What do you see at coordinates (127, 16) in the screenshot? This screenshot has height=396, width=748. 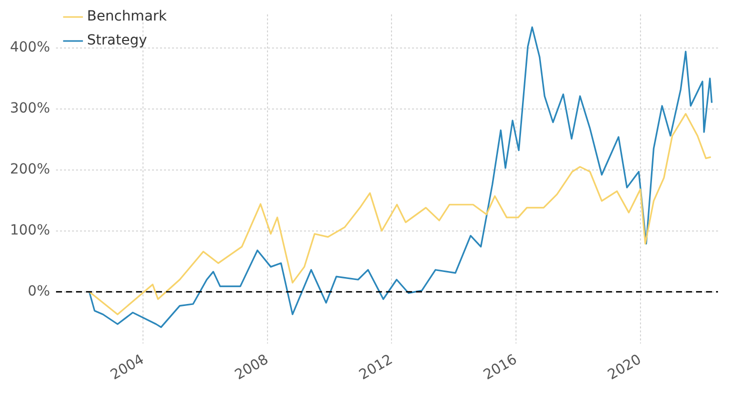 I see `legend-label: Benchmark` at bounding box center [127, 16].